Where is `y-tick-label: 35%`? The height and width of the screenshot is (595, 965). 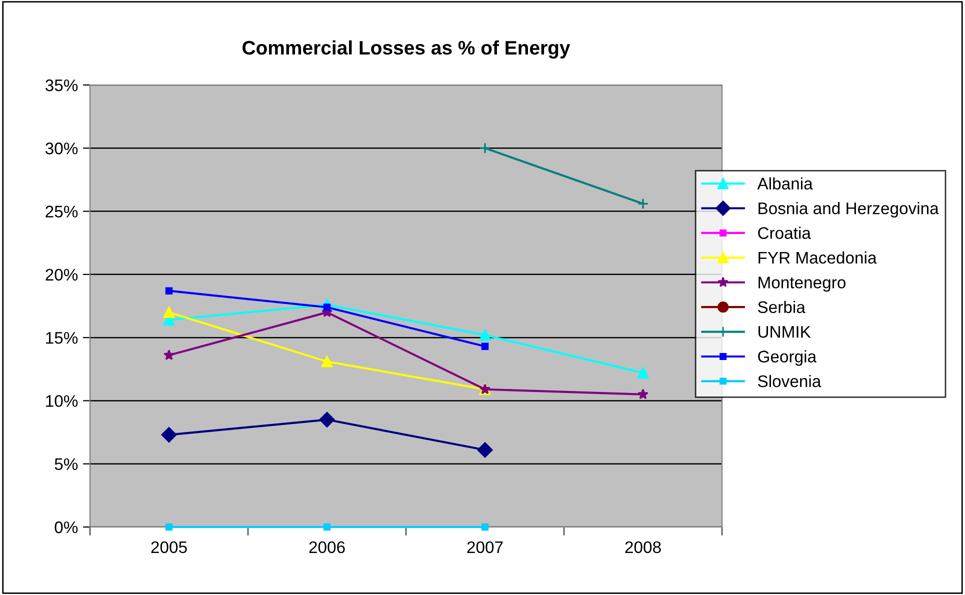 y-tick-label: 35% is located at coordinates (61, 85).